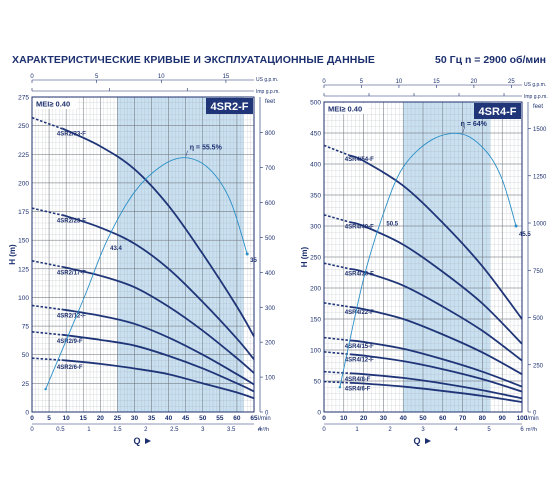  Describe the element at coordinates (358, 380) in the screenshot. I see `pump-curve-label: 4SR4/8-F` at that location.